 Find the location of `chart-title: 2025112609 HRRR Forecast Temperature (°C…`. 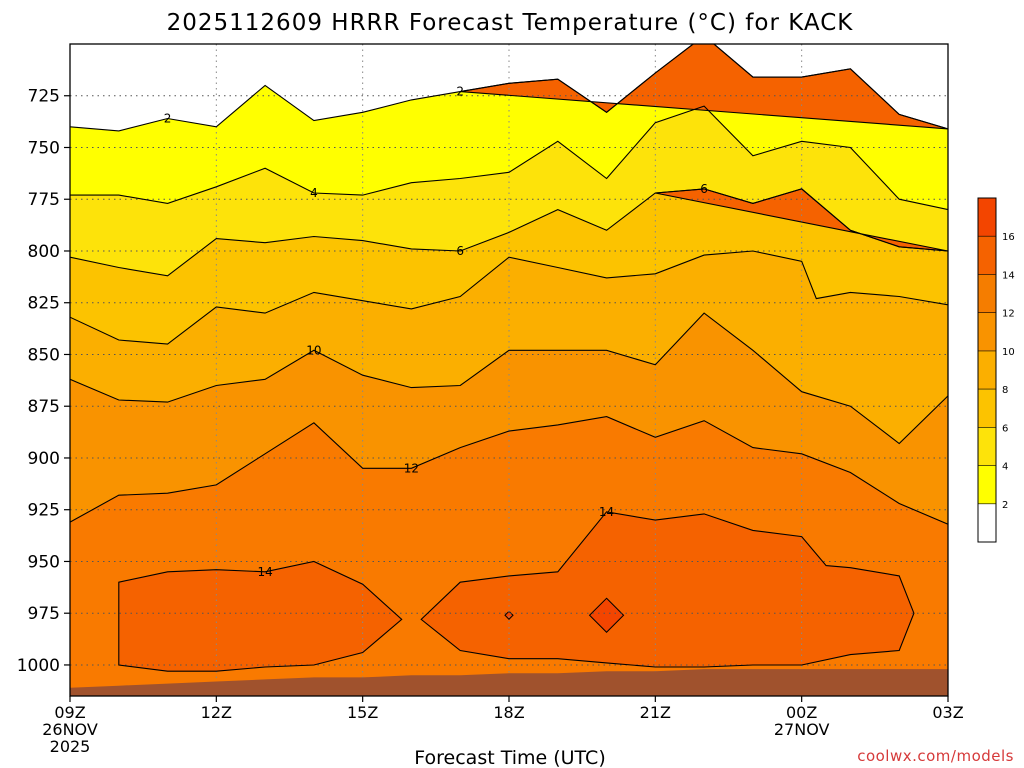

chart-title: 2025112609 HRRR Forecast Temperature (°C… is located at coordinates (510, 23).